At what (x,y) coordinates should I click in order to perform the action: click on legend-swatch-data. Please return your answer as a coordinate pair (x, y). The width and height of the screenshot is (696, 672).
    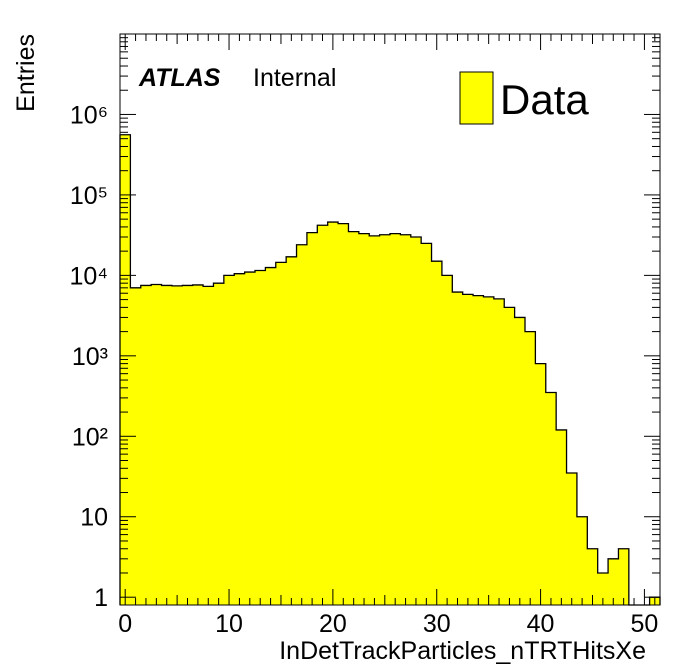
    Looking at the image, I should click on (476, 98).